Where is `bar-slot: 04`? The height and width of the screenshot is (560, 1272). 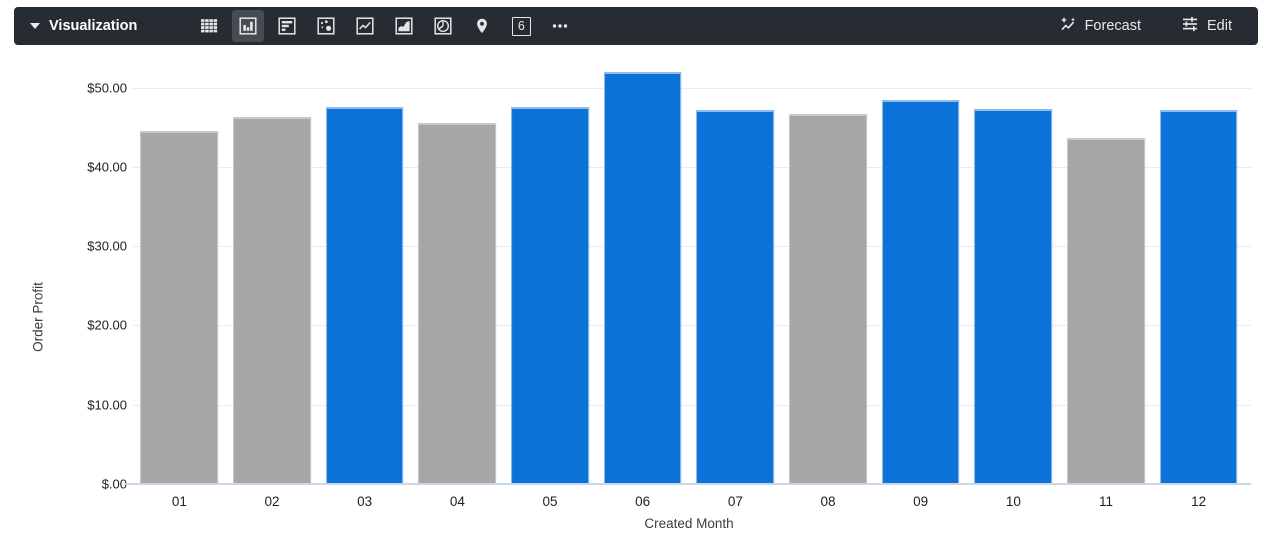 bar-slot: 04 is located at coordinates (457, 284).